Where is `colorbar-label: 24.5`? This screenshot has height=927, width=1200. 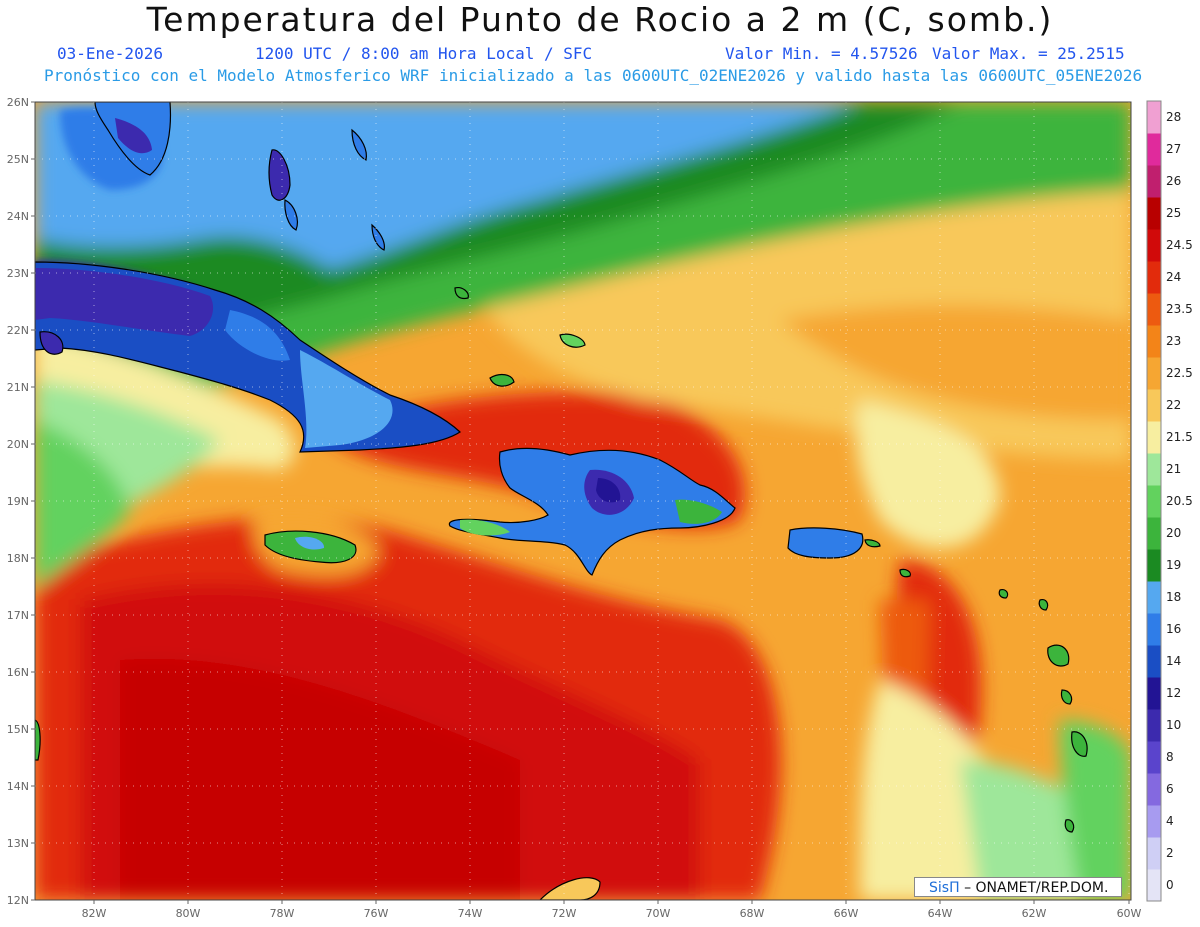
colorbar-label: 24.5 is located at coordinates (1179, 245).